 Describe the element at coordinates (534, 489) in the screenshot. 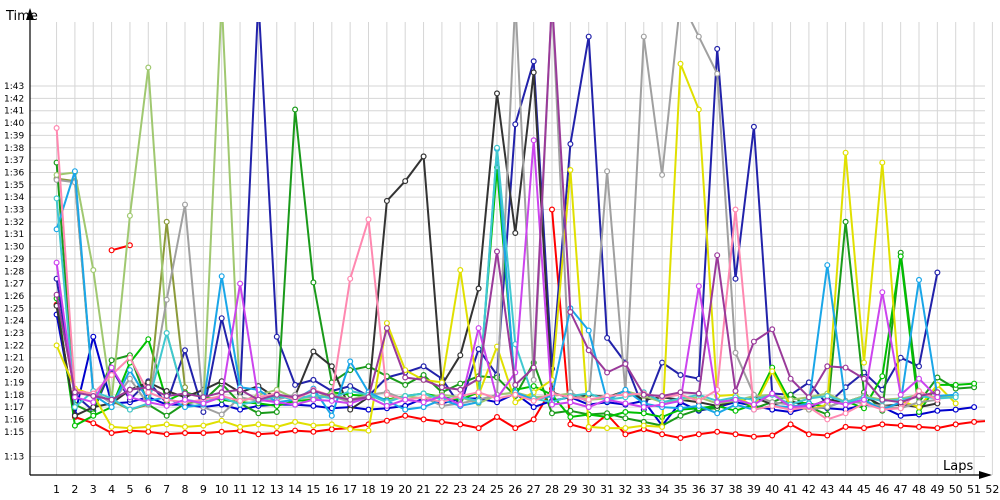

I see `x-tick-label: 27` at that location.